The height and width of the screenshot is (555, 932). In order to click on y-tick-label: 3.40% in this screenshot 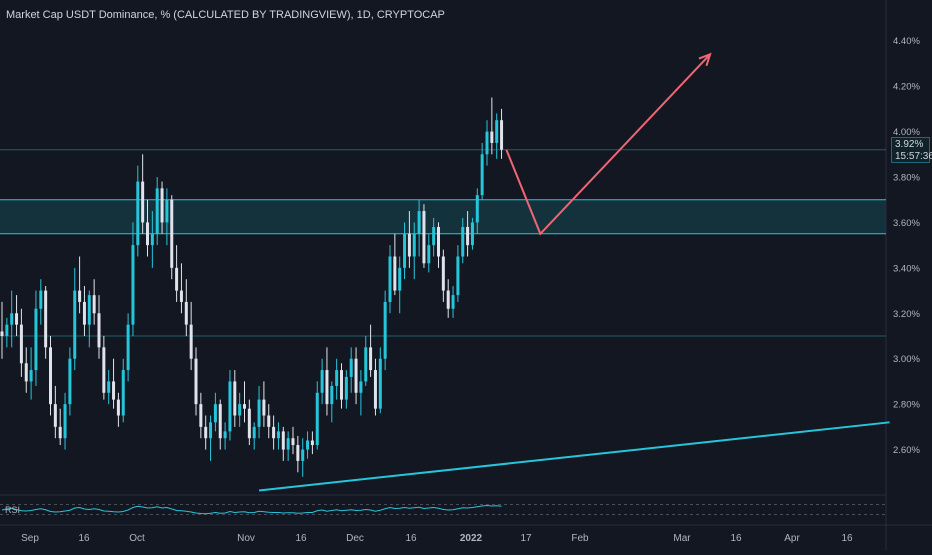, I will do `click(906, 268)`.